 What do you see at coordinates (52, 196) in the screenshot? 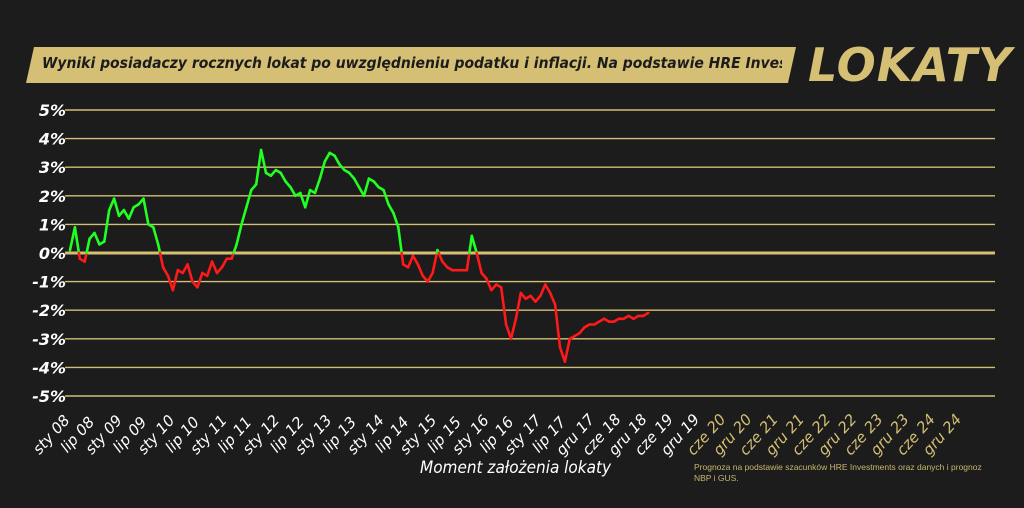
I see `y-tick-label: 2%` at bounding box center [52, 196].